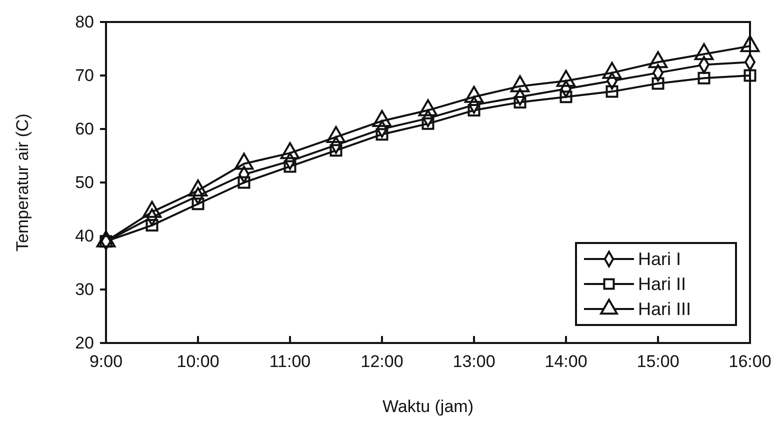 The image size is (778, 422). What do you see at coordinates (474, 362) in the screenshot?
I see `x-tick-label: 13:00` at bounding box center [474, 362].